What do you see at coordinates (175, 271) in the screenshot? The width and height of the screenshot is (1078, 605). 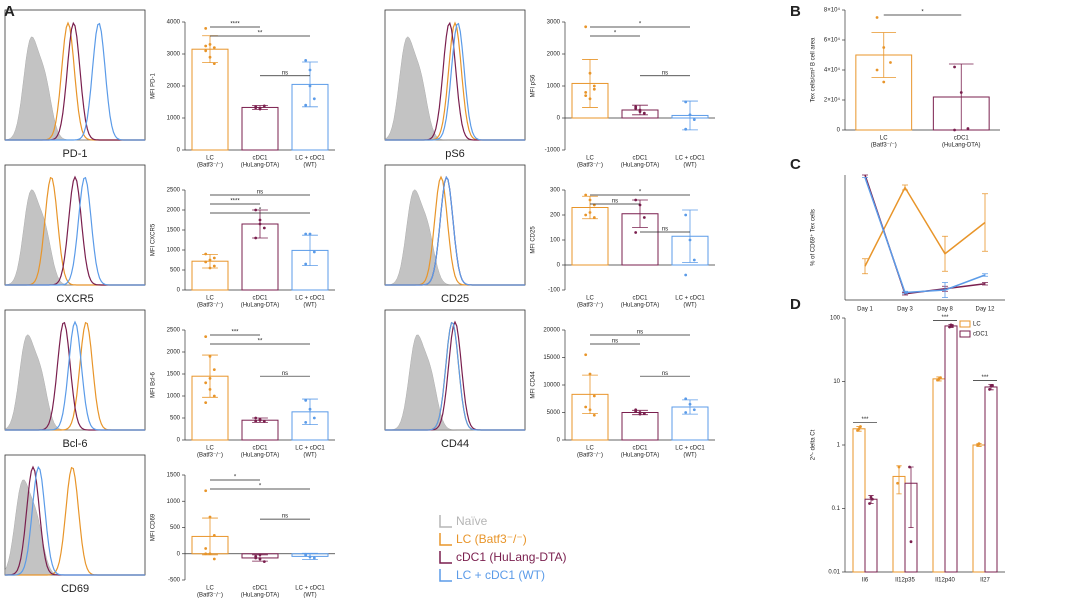 I see `y-tick-label: 500` at bounding box center [175, 271].